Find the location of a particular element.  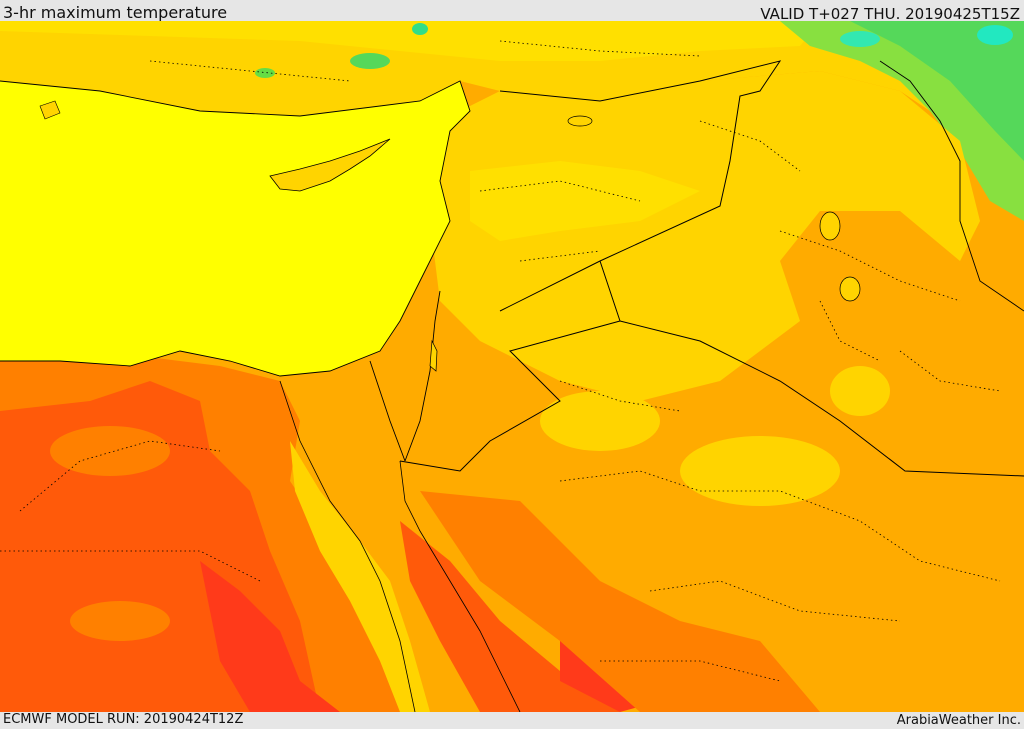

saudi-coast-red is located at coordinates (510, 616).